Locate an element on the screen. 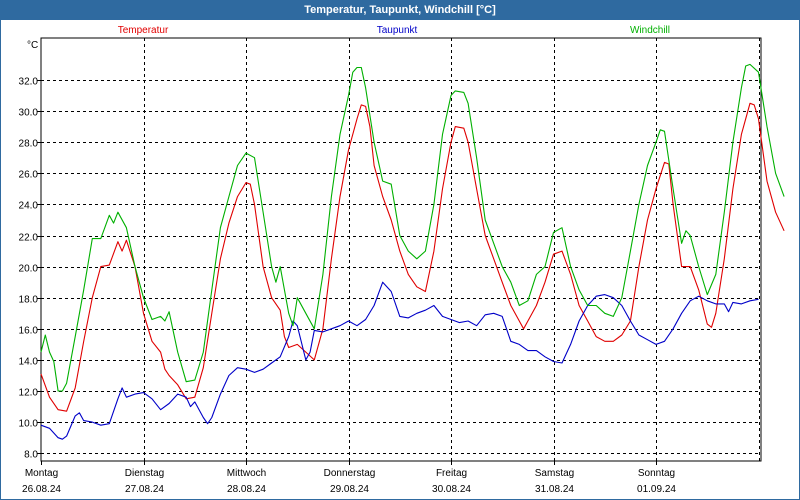 This screenshot has height=500, width=800. x-tick-label-day: Samstag is located at coordinates (554, 473).